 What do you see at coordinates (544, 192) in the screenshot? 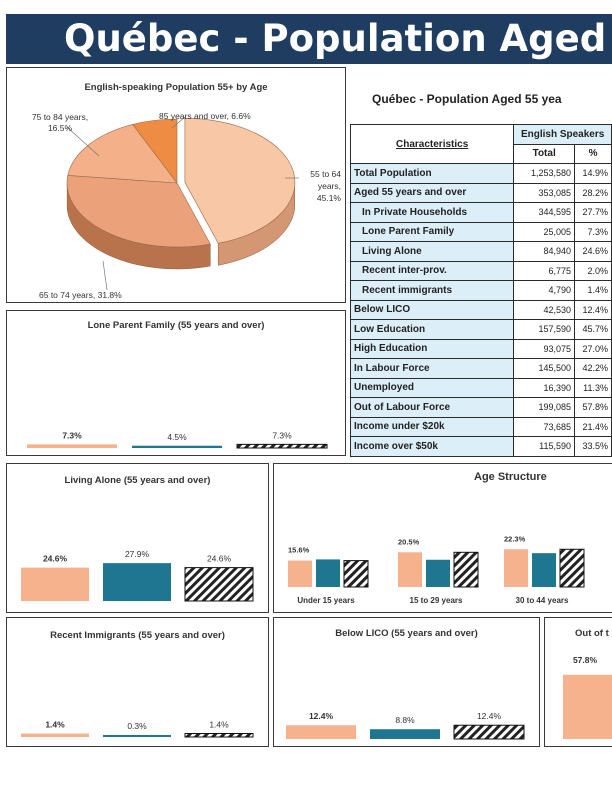
I see `row-total: 353,085` at bounding box center [544, 192].